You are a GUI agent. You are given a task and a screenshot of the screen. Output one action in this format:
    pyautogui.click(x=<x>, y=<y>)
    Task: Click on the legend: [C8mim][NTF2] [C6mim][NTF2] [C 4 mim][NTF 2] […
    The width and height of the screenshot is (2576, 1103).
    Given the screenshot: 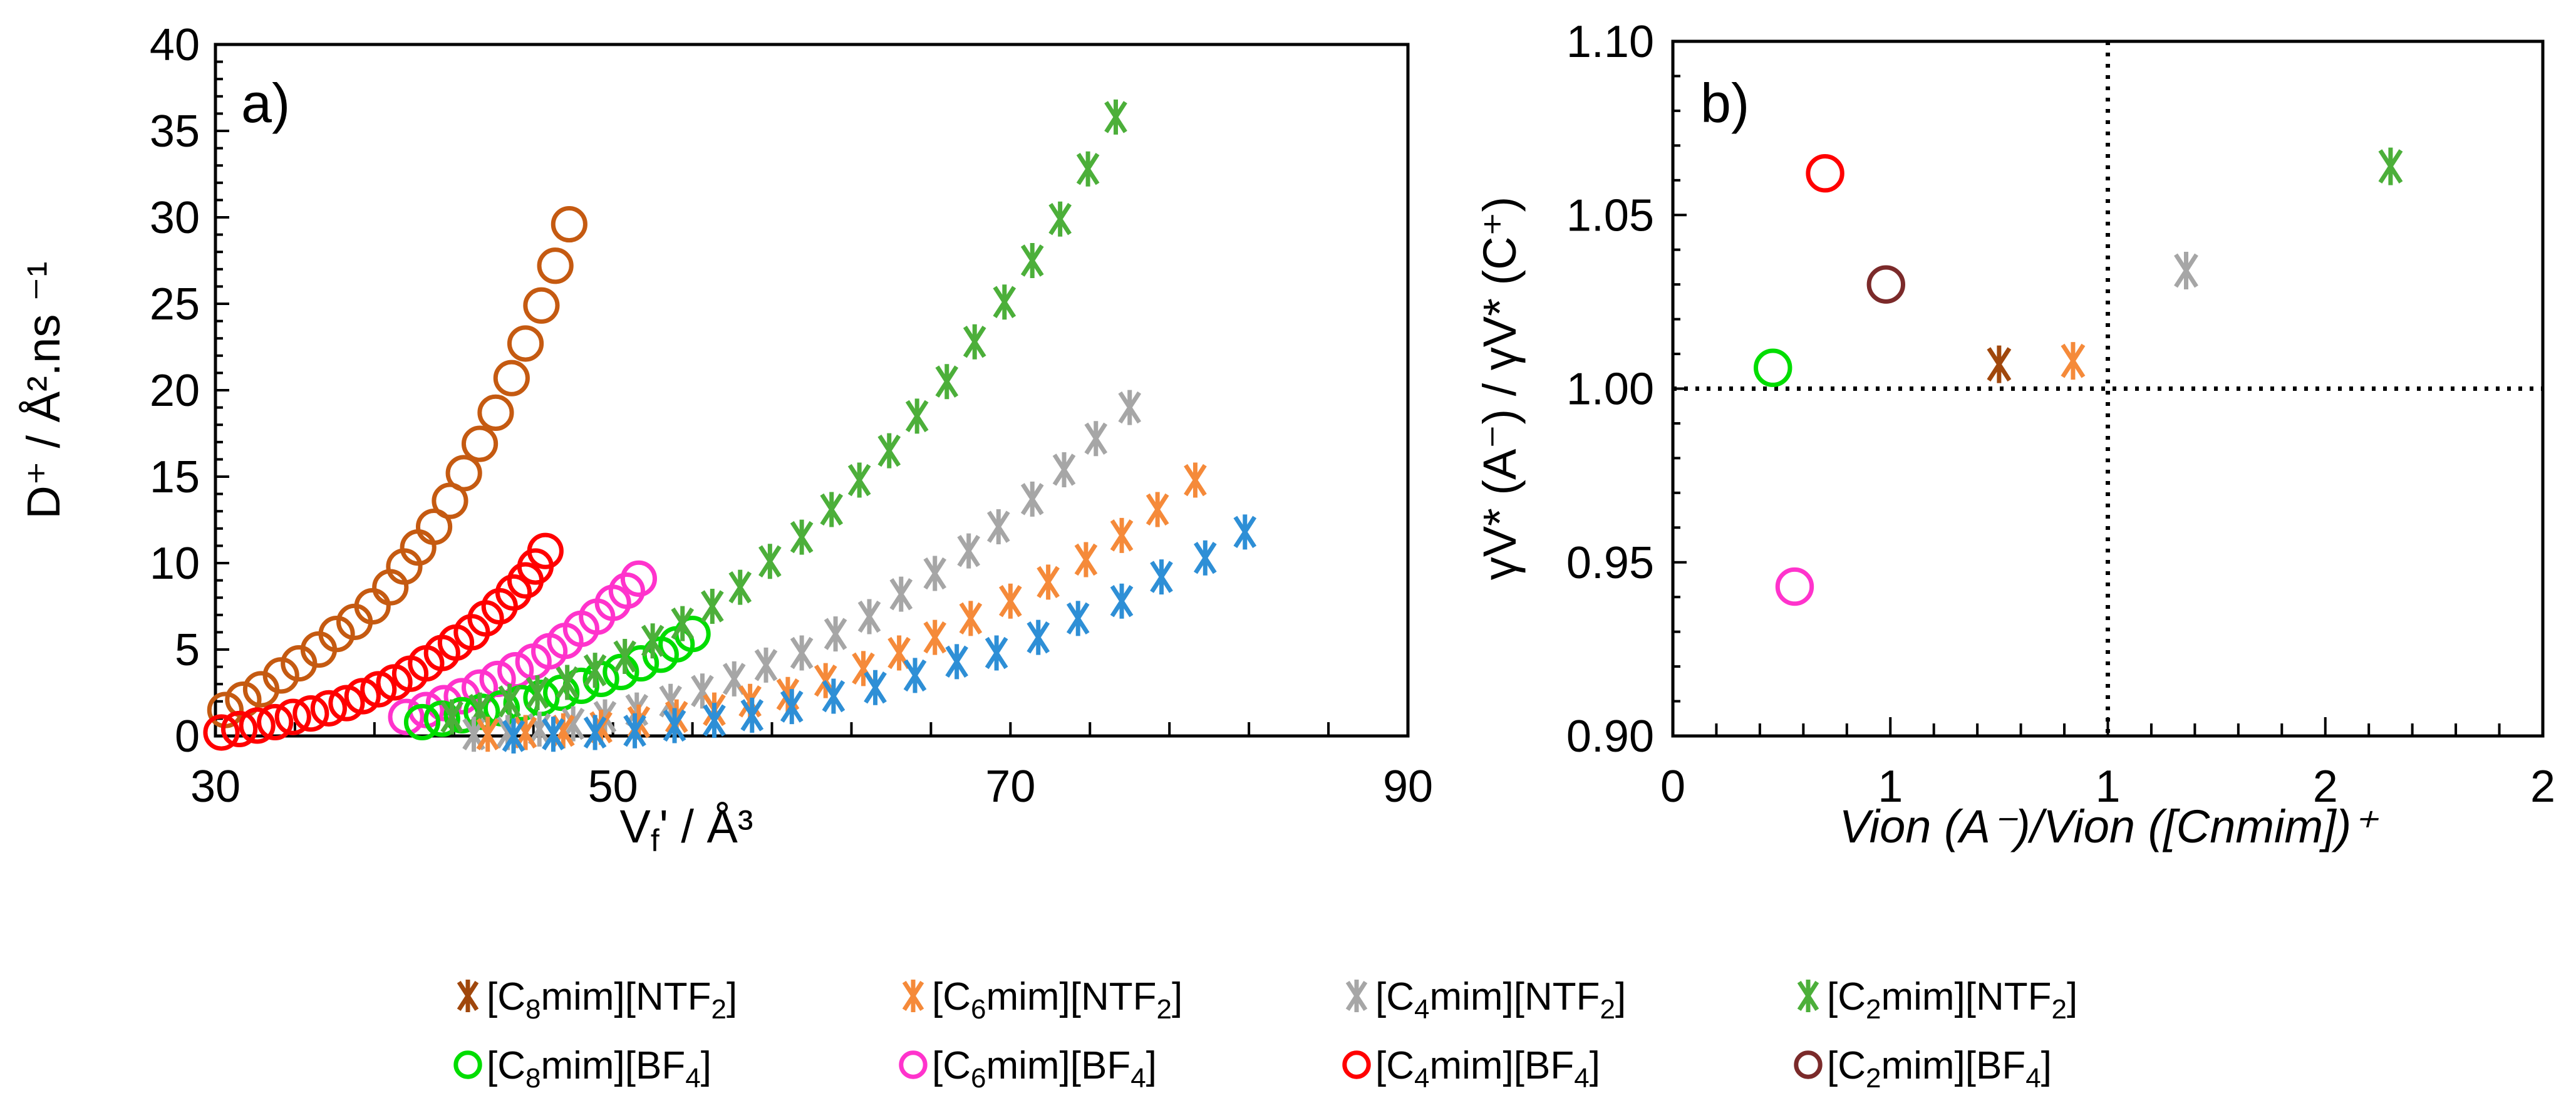 What is the action you would take?
    pyautogui.click(x=1265, y=1034)
    